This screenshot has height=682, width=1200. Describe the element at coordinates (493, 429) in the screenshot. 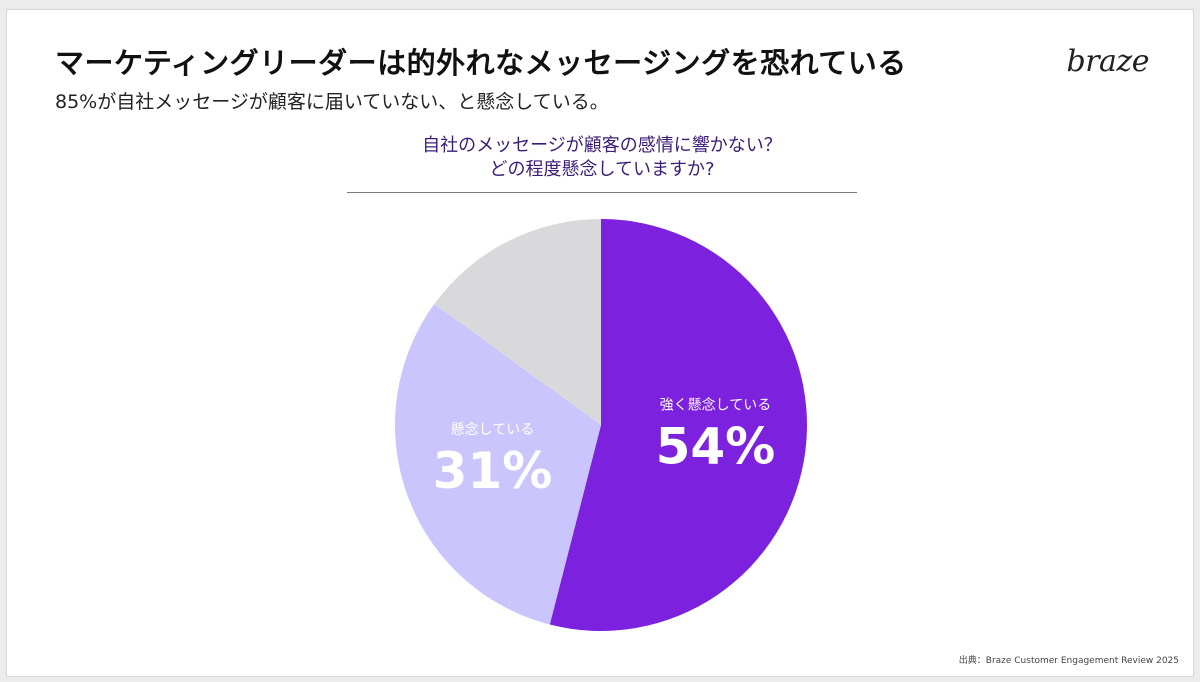

I see `pie-slice-label-1: 懸念している` at that location.